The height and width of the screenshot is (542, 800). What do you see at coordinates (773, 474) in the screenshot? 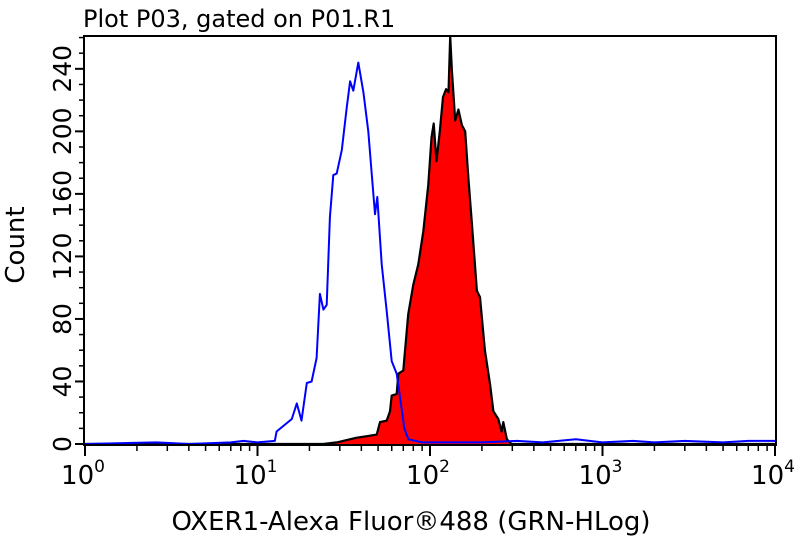
I see `x-tick-label: 104` at bounding box center [773, 474].